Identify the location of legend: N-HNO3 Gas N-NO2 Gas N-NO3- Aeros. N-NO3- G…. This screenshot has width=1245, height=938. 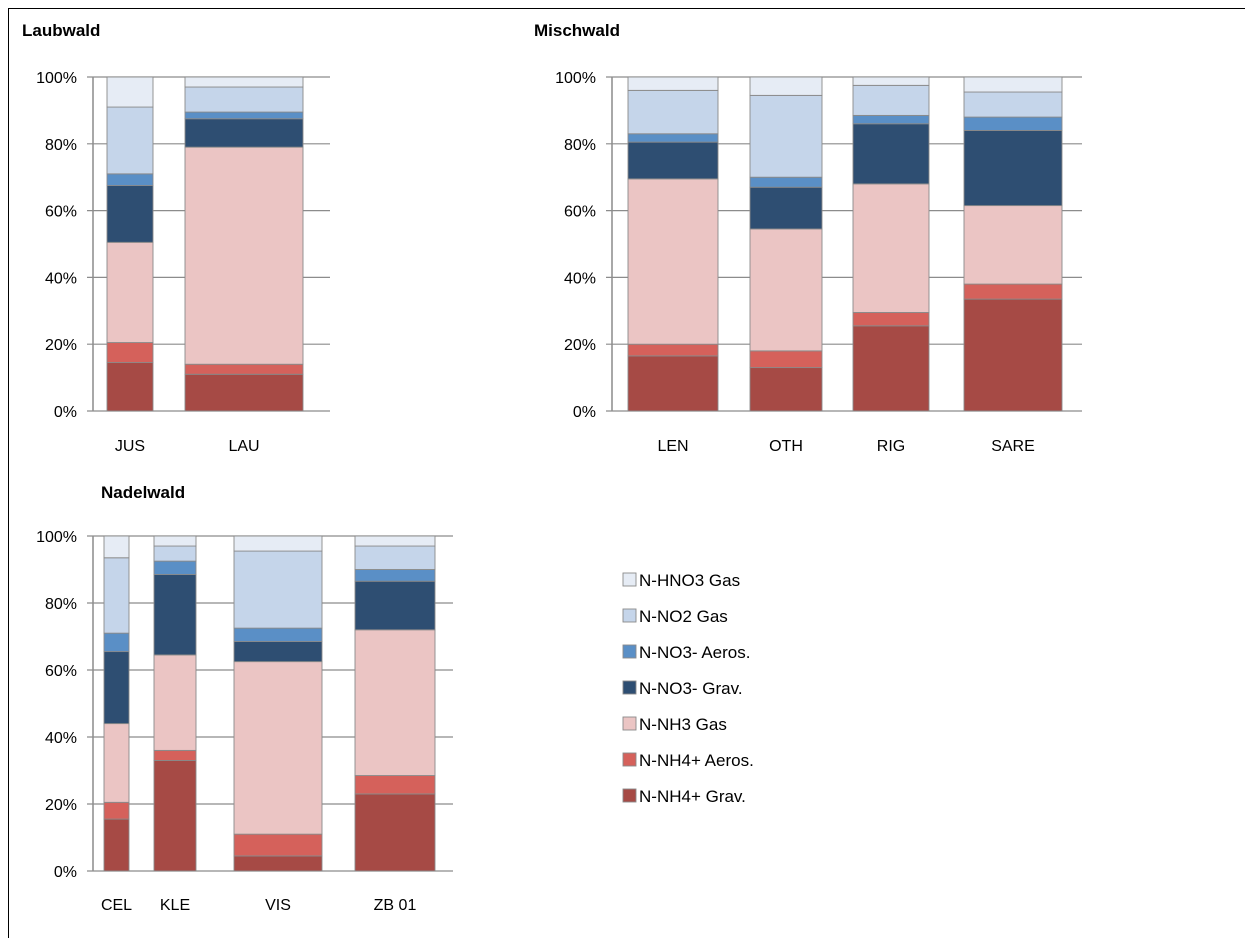
(688, 688).